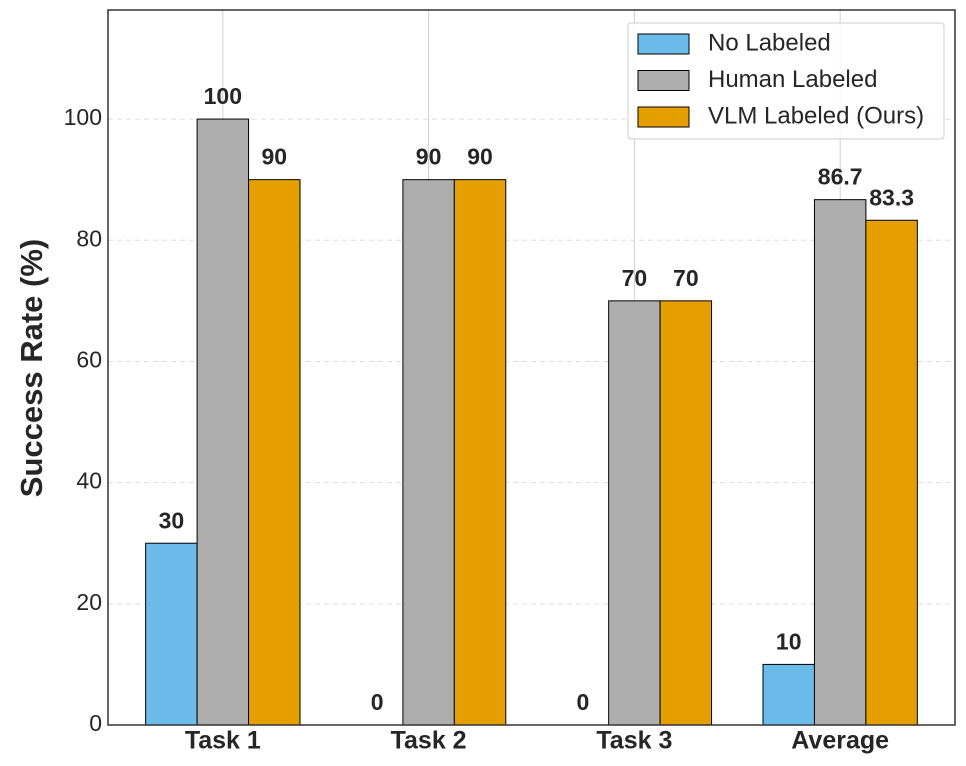 The width and height of the screenshot is (966, 766). Describe the element at coordinates (792, 79) in the screenshot. I see `legend-label: Human Labeled` at that location.